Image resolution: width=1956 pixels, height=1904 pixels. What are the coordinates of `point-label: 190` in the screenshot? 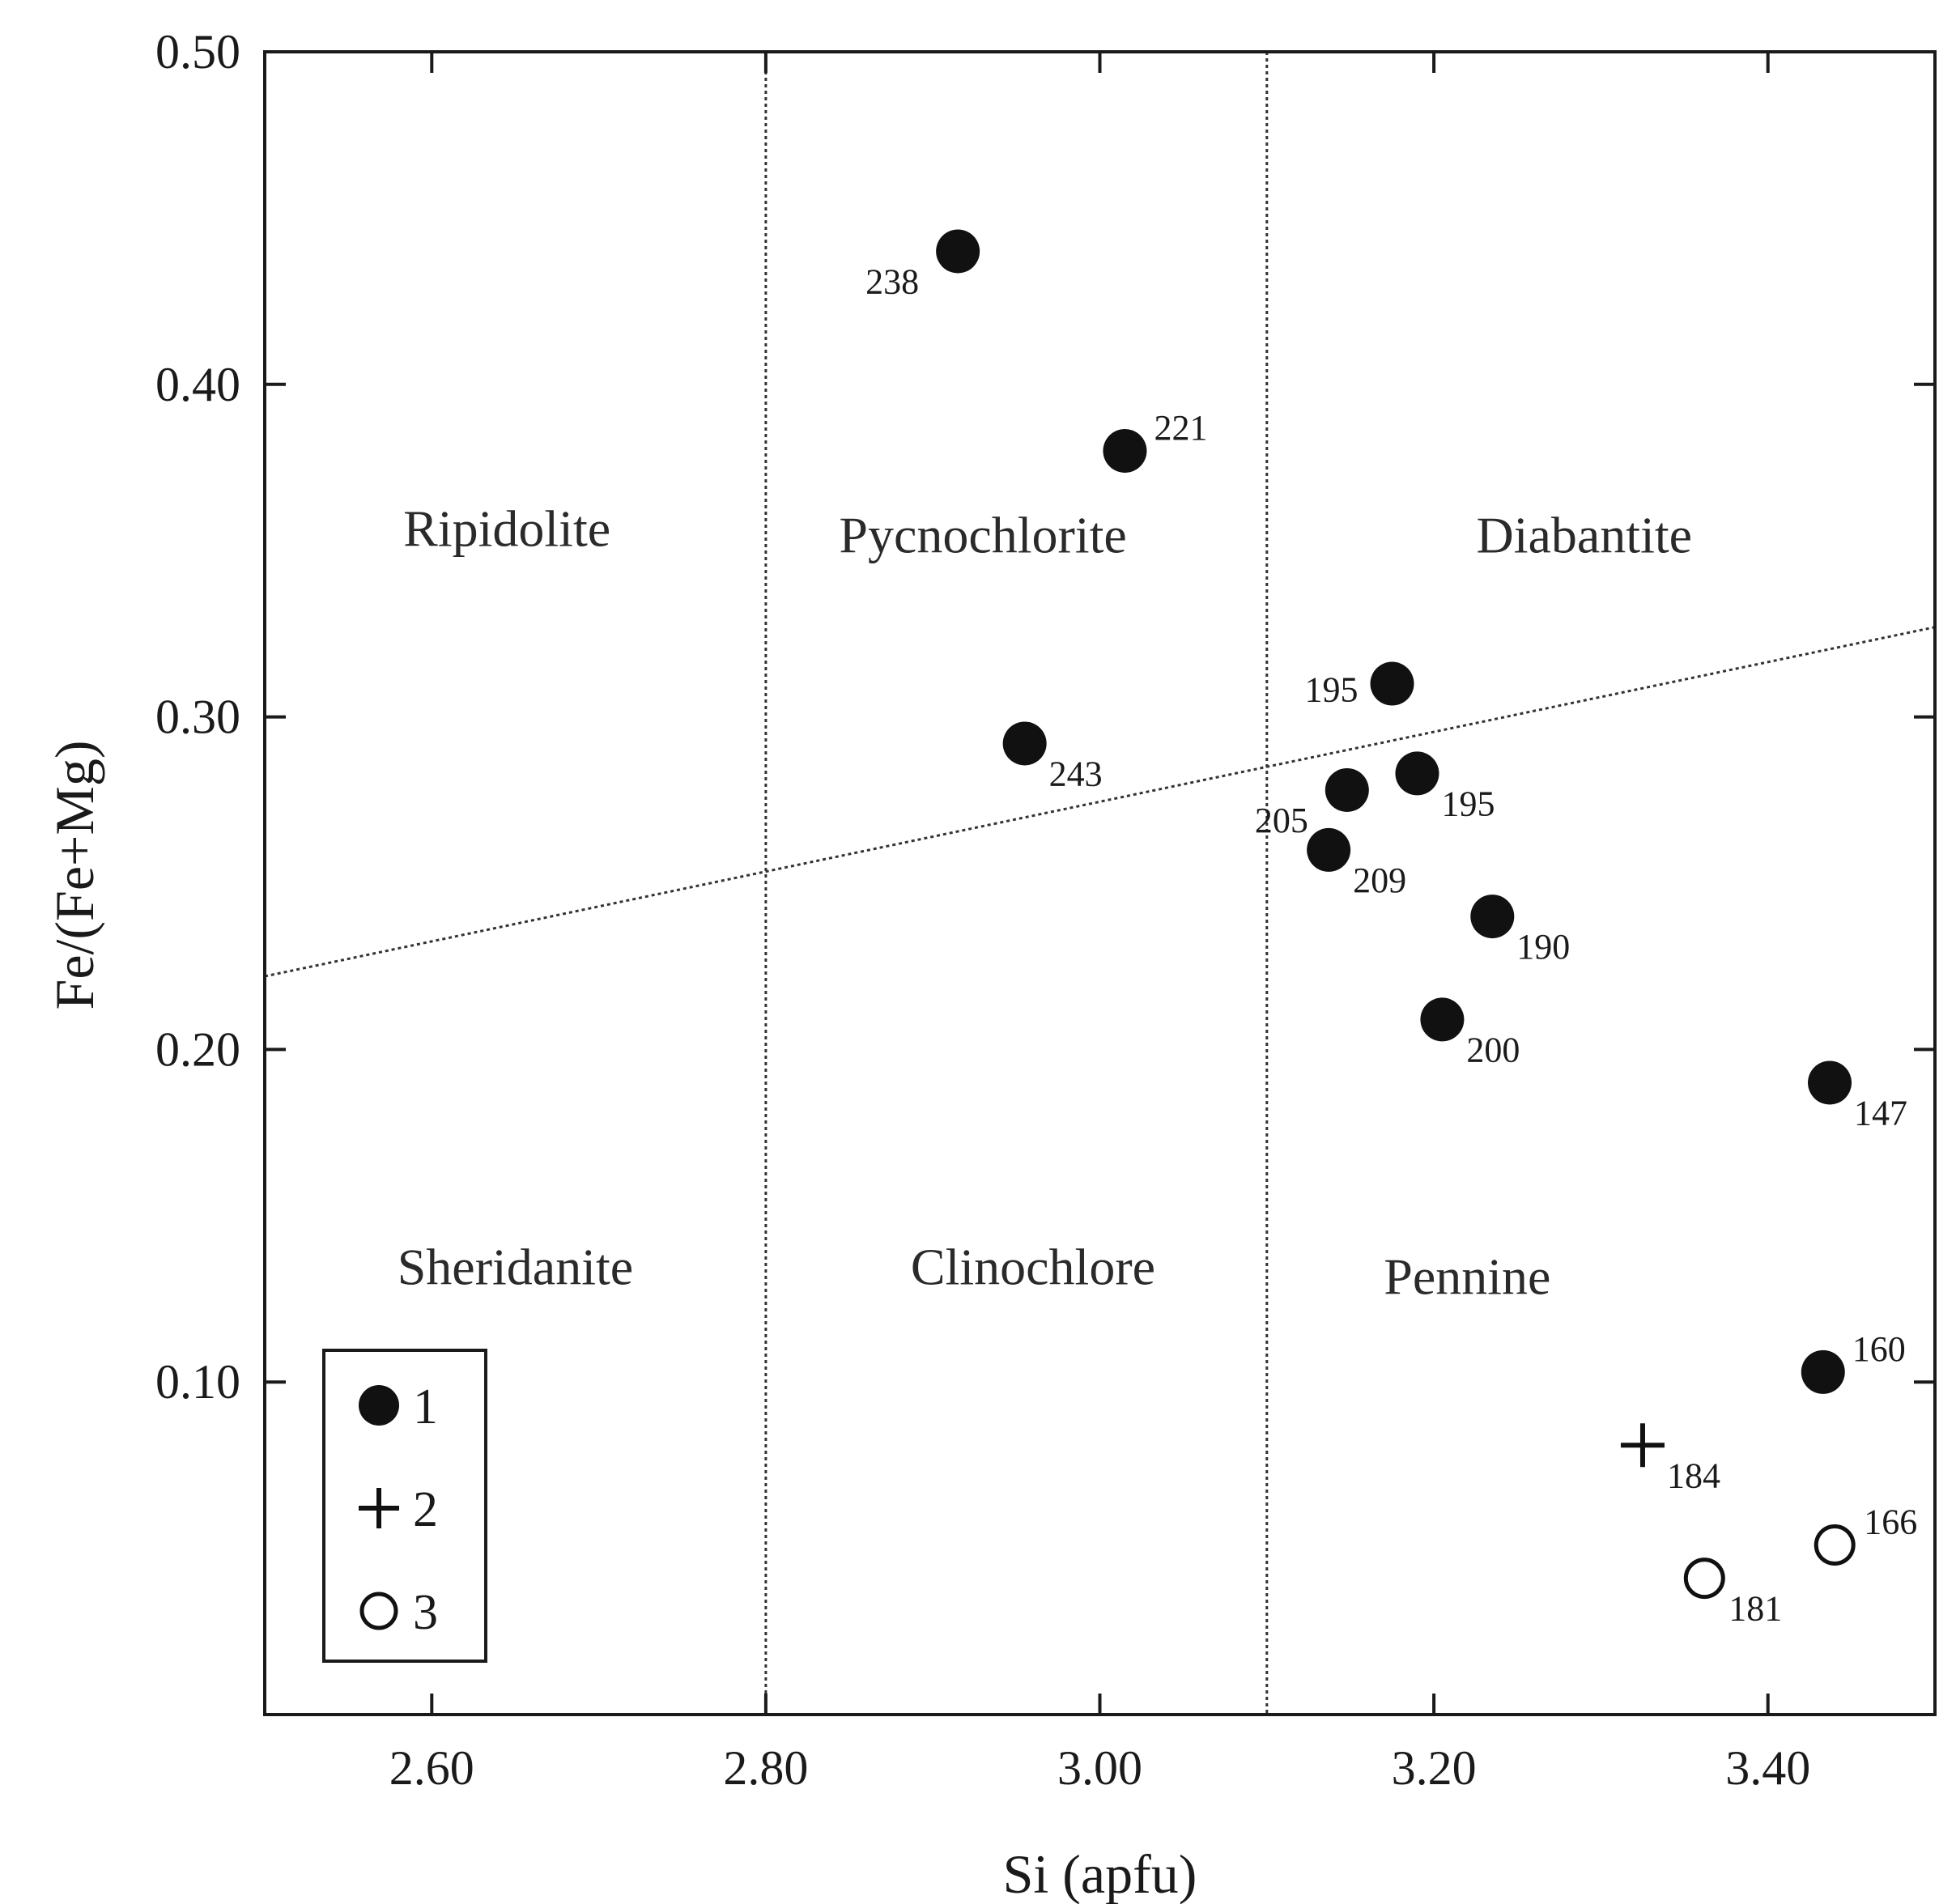 It's located at (1543, 947).